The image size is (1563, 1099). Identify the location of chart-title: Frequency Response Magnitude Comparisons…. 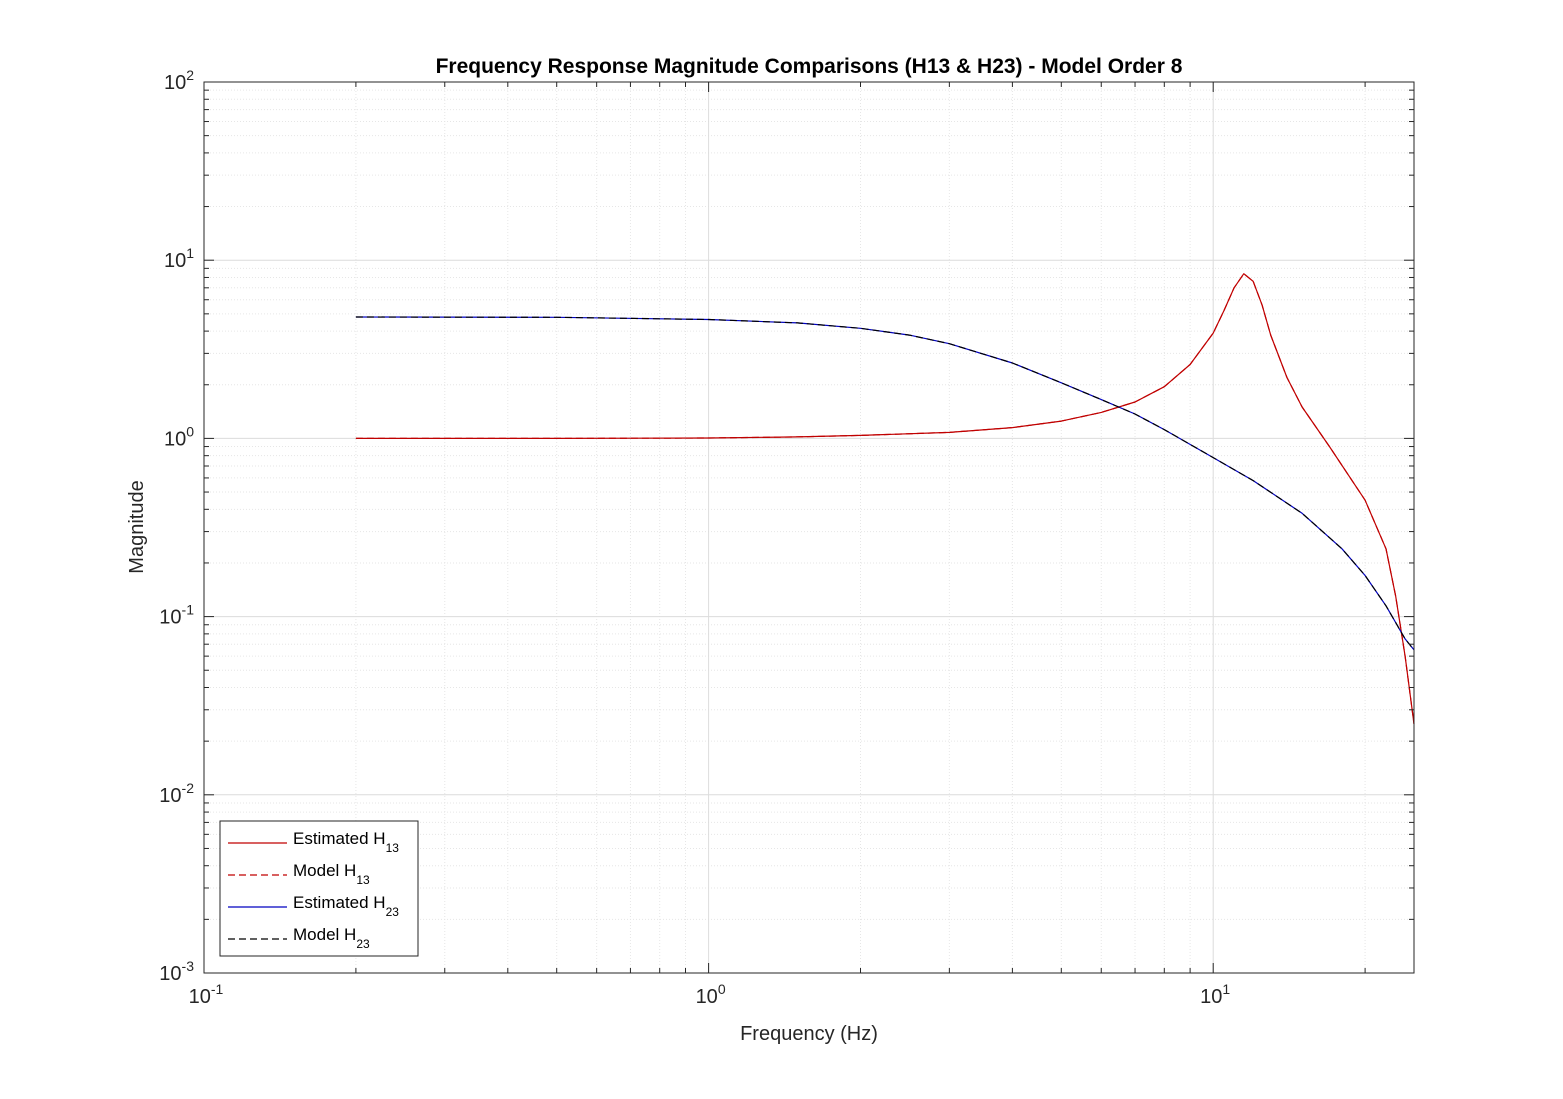
(809, 66).